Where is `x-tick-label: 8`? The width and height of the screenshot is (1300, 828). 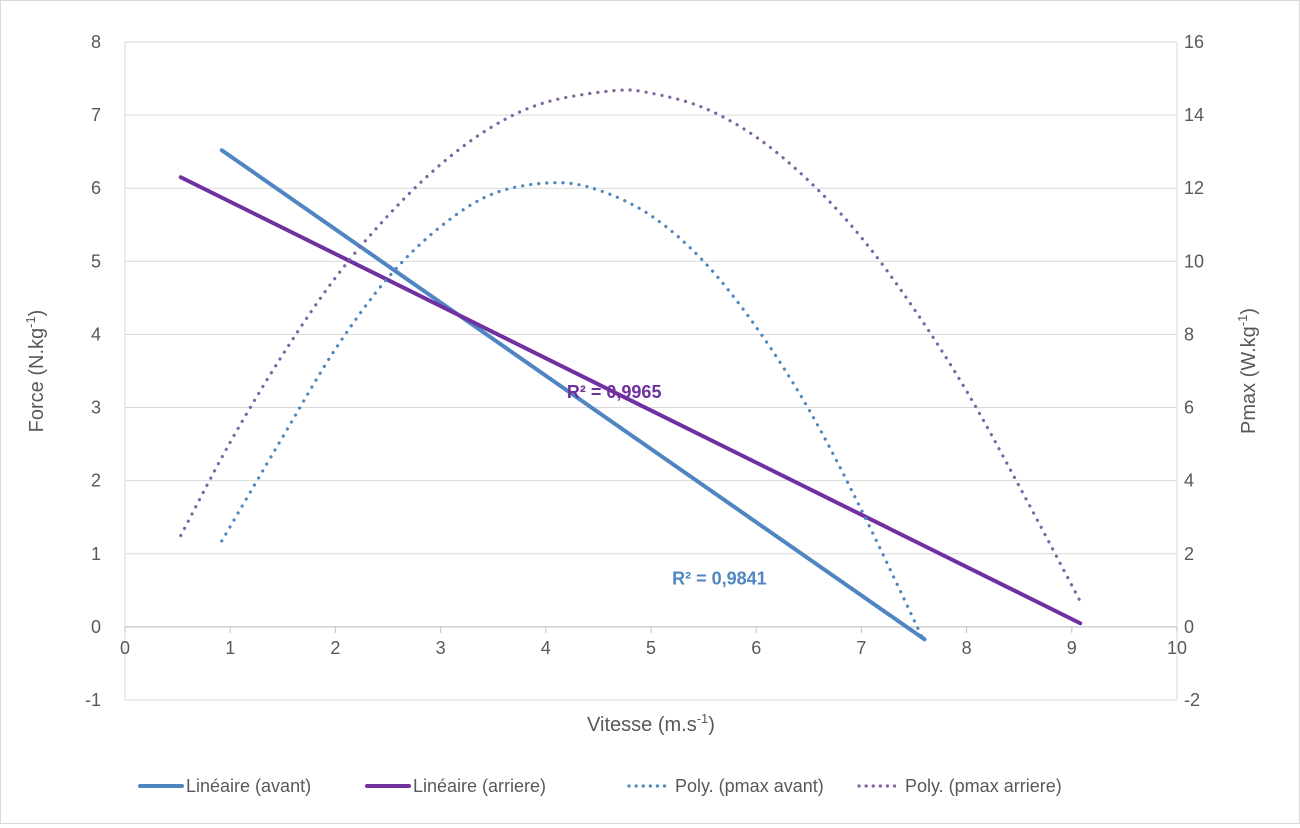 x-tick-label: 8 is located at coordinates (967, 648).